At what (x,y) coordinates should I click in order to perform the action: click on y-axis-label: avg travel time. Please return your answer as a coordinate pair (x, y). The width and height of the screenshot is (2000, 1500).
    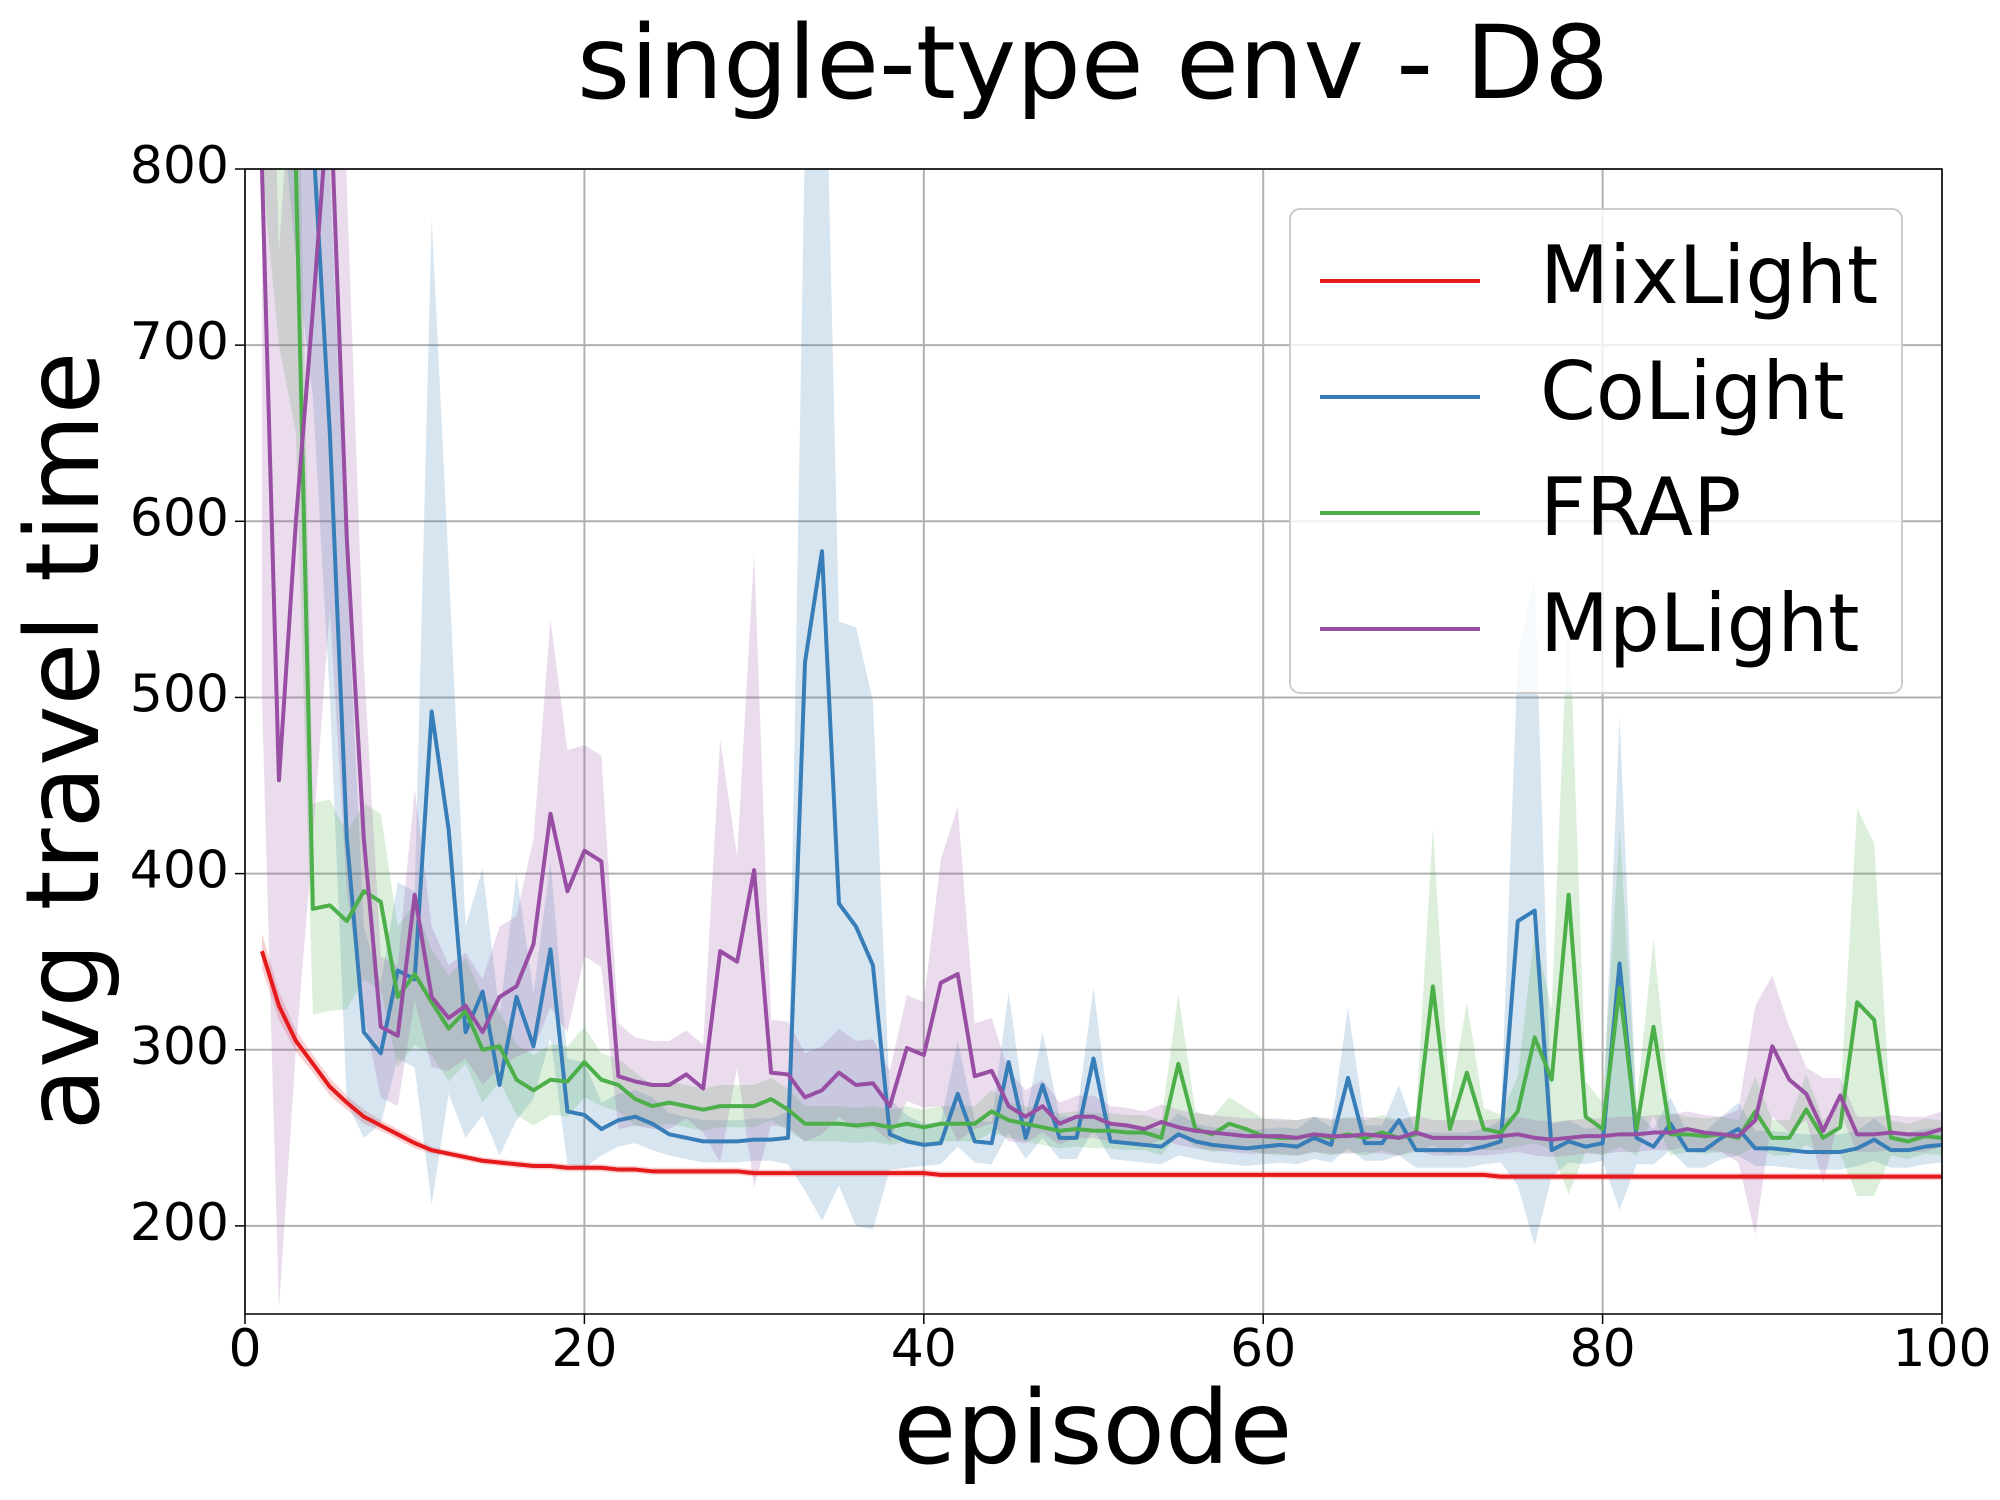
    Looking at the image, I should click on (63, 741).